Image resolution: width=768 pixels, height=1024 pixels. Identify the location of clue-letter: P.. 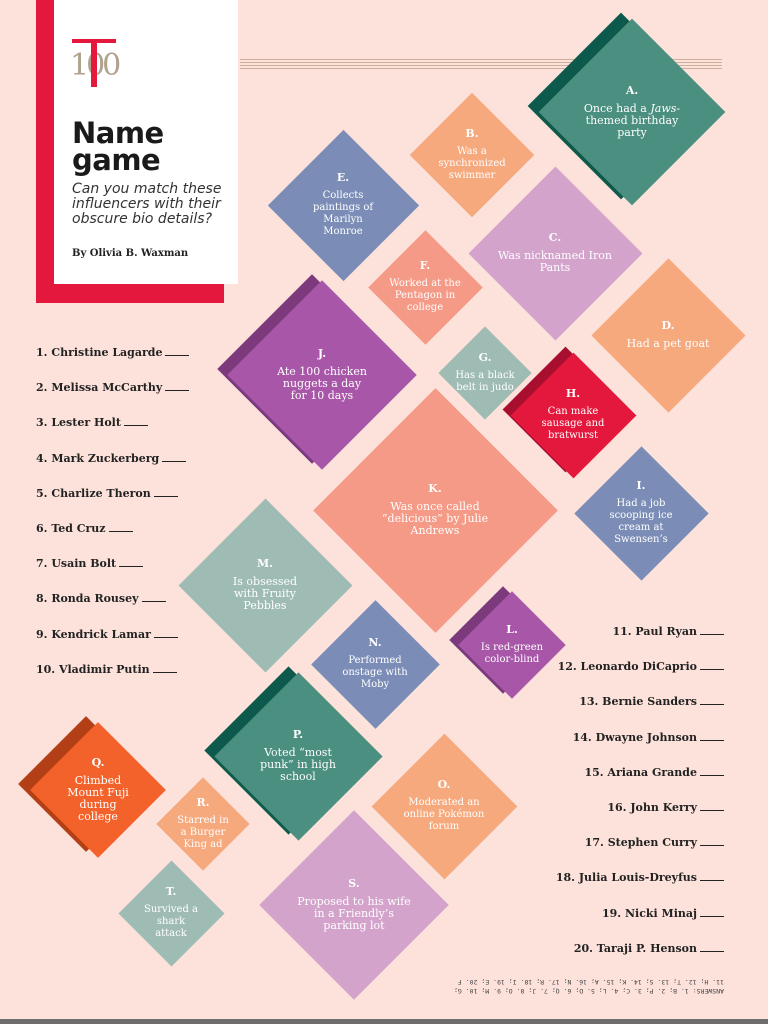
(298, 734).